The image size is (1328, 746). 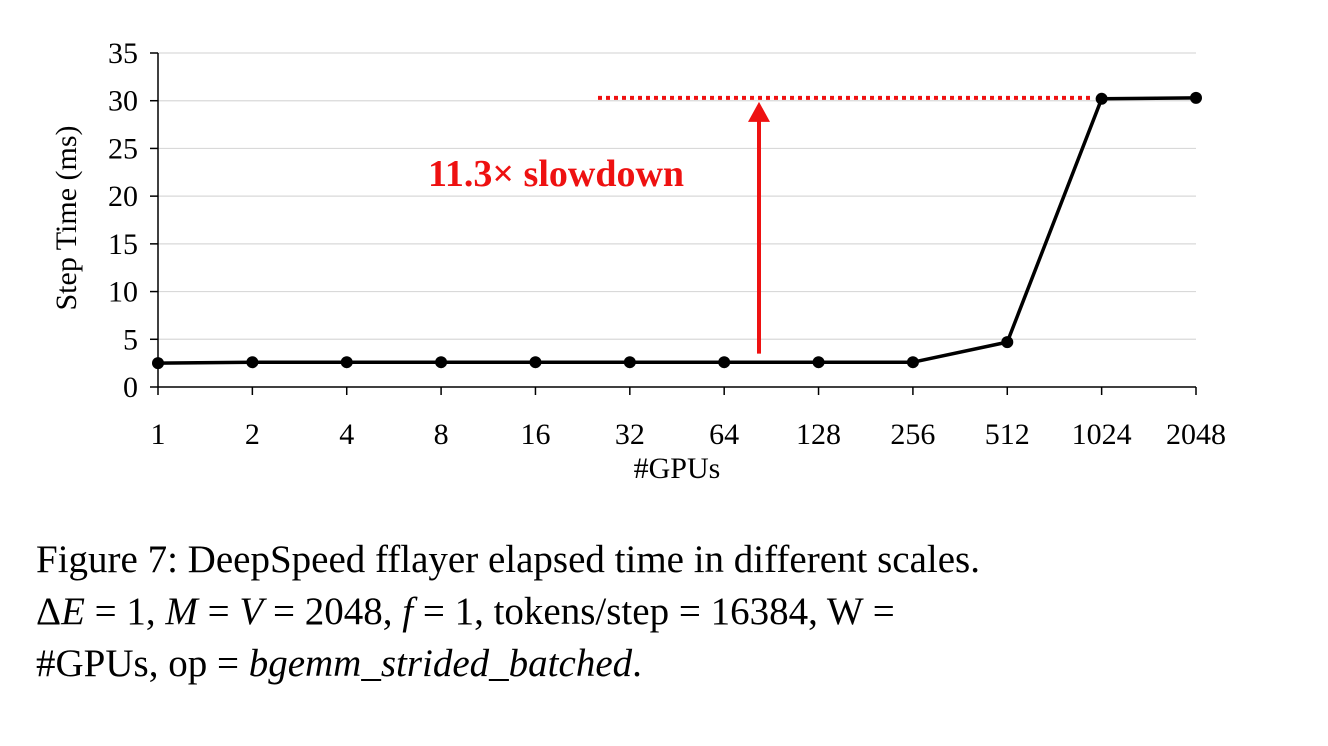 What do you see at coordinates (73, 611) in the screenshot?
I see `caption-math: E` at bounding box center [73, 611].